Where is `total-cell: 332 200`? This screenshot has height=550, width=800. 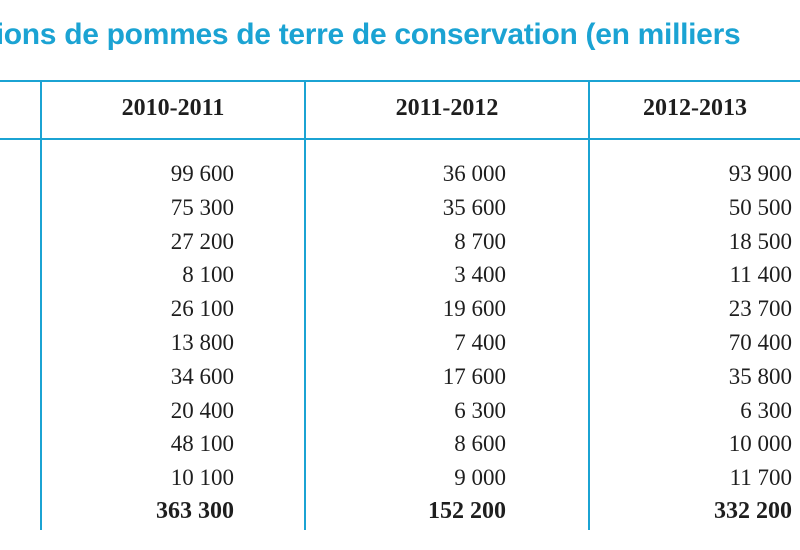
total-cell: 332 200 is located at coordinates (753, 510).